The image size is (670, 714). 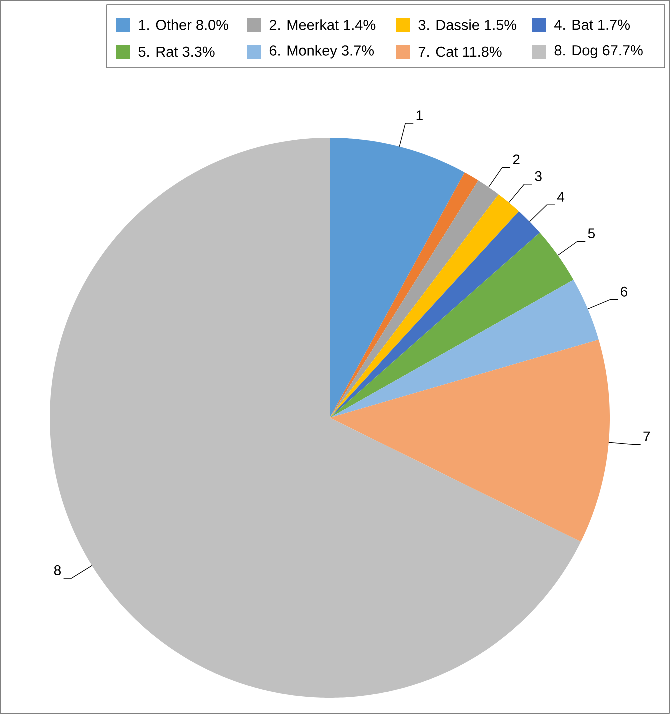 What do you see at coordinates (592, 233) in the screenshot?
I see `text: 5` at bounding box center [592, 233].